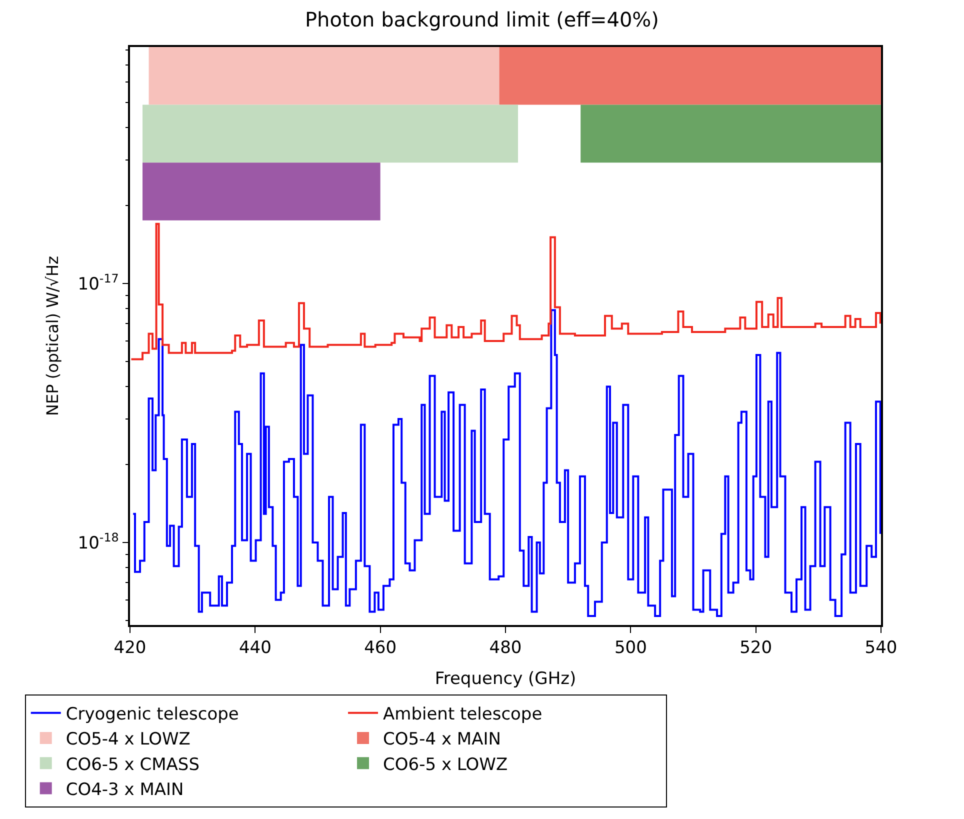 This screenshot has width=964, height=819. Describe the element at coordinates (462, 714) in the screenshot. I see `legend-label: Ambient telescope` at that location.